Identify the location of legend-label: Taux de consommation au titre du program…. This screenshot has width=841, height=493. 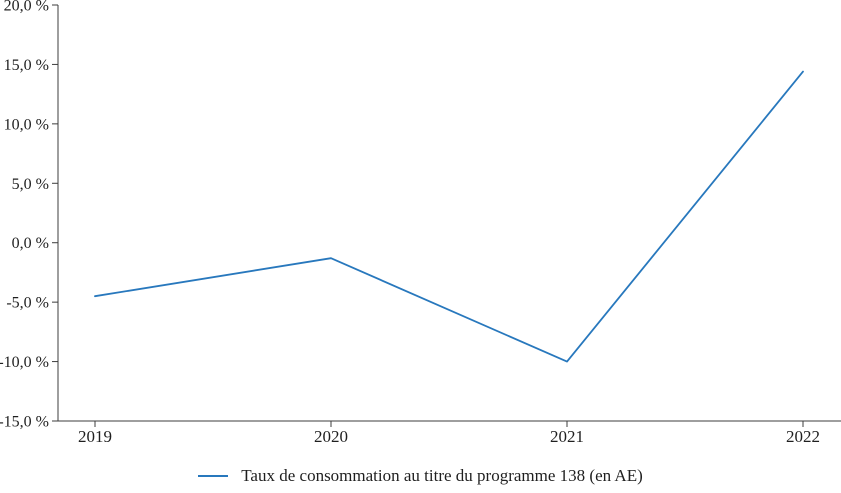
(442, 475).